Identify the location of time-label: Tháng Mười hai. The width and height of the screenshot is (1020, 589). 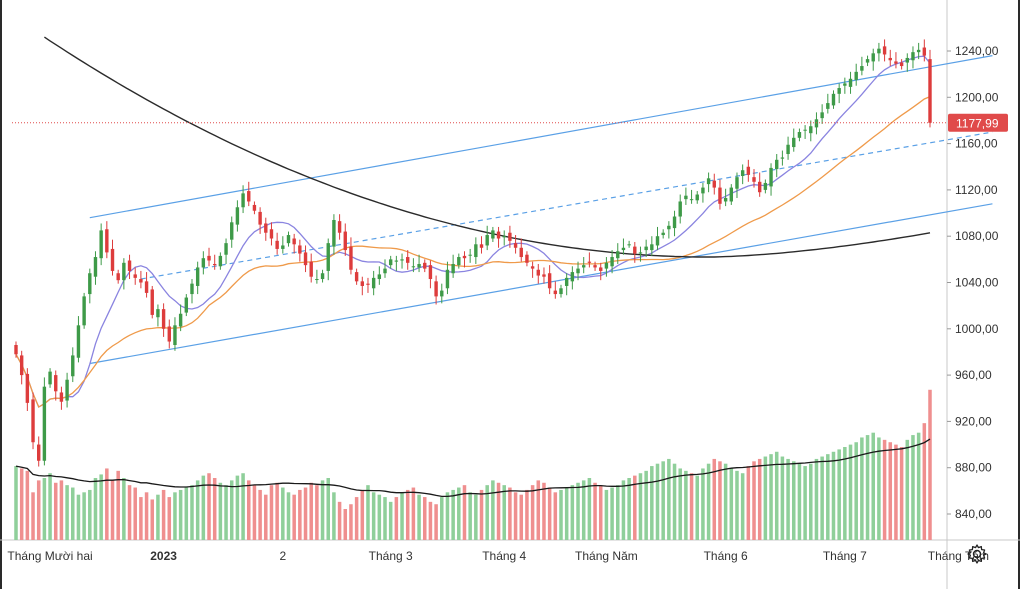
(49, 556).